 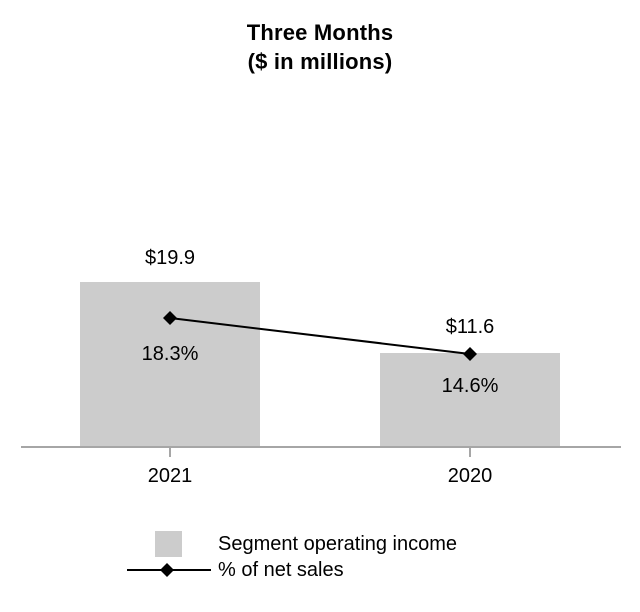 I want to click on x-axis-line, so click(x=321, y=447).